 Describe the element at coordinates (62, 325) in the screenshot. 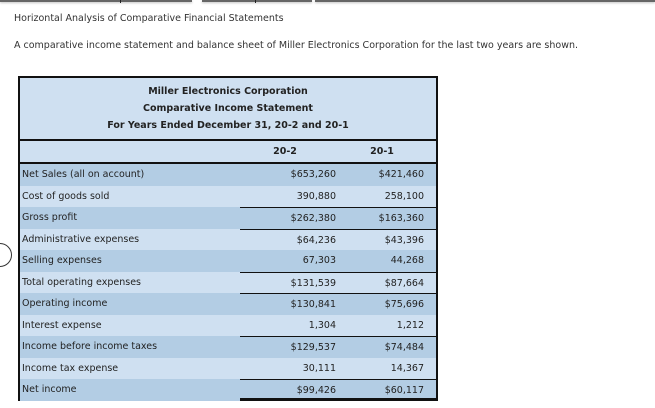

I see `row-label: Interest expense` at that location.